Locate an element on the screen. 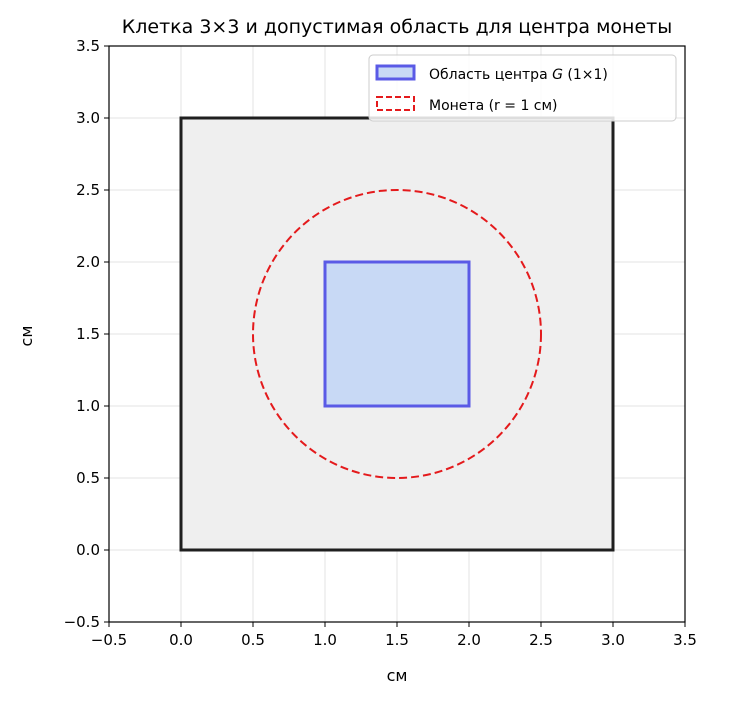 Image resolution: width=743 pixels, height=701 pixels. x-axis-ticks: −0.5 0.0 0.5 1.0 1.5 2.0 2.5 3.0 3.5 is located at coordinates (394, 635).